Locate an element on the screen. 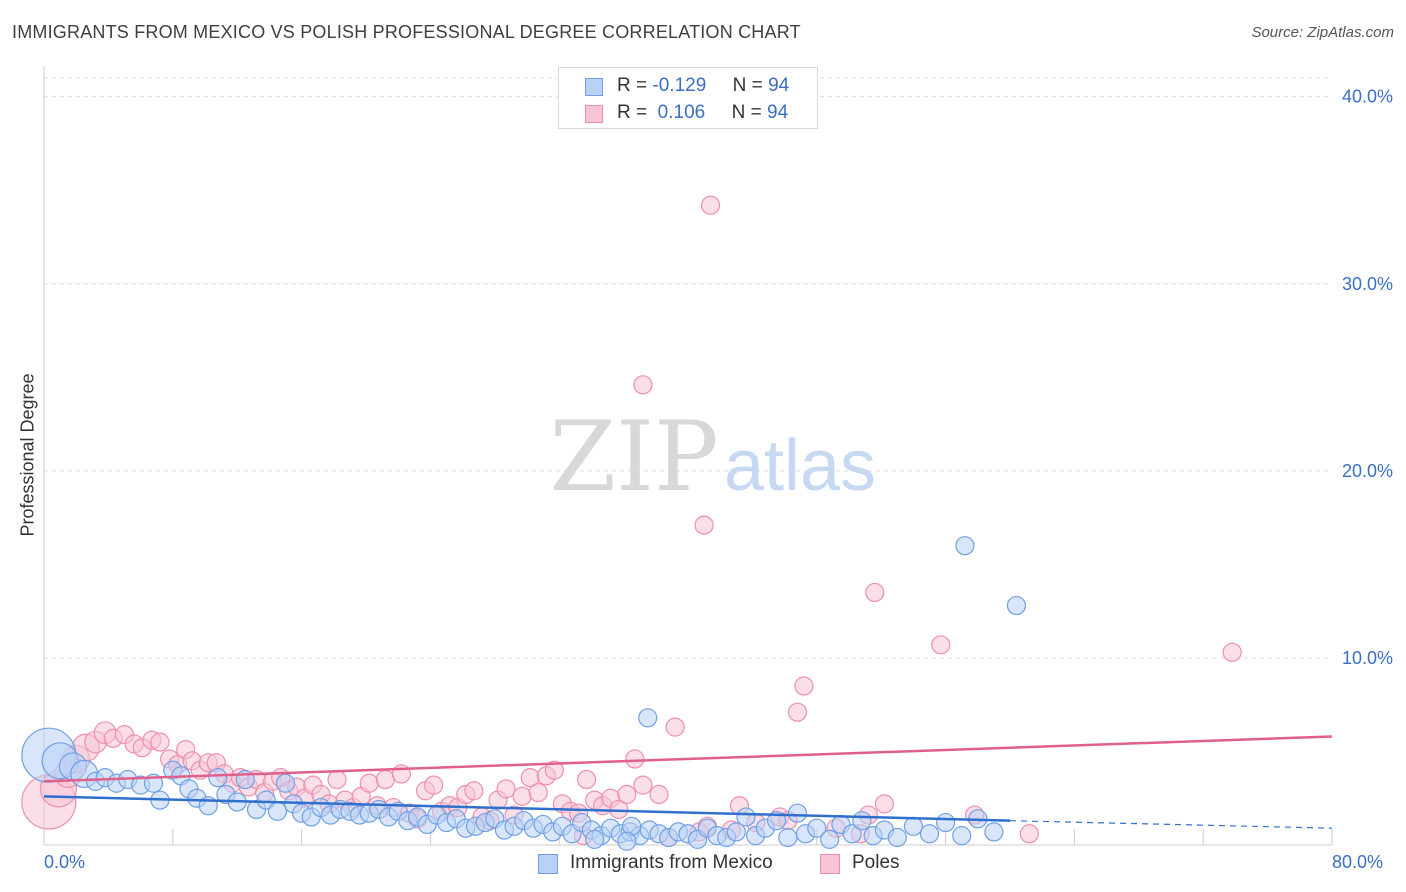 The image size is (1406, 892). legend-r-value-mexico: -0.129 is located at coordinates (679, 85).